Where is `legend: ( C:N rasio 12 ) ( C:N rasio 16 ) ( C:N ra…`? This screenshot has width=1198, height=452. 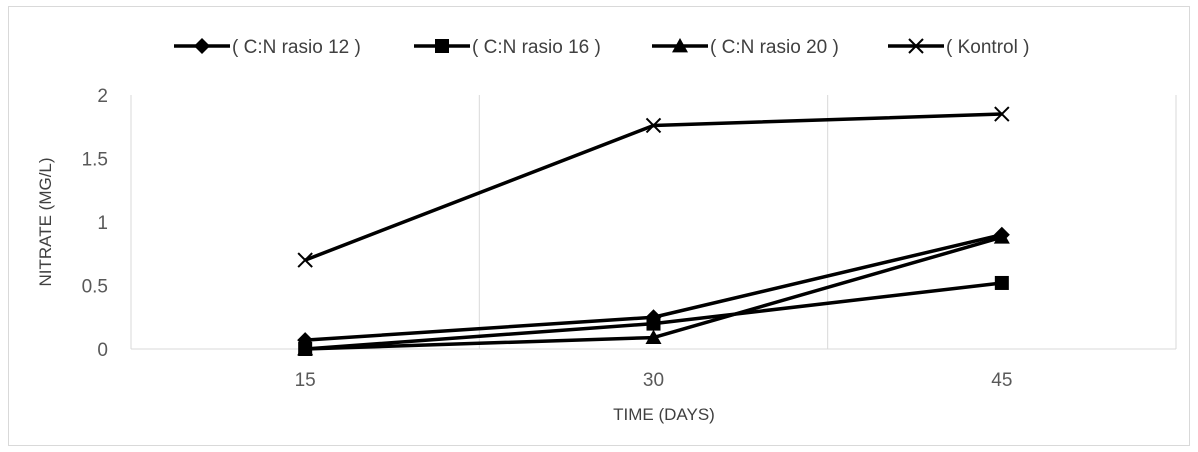
legend: ( C:N rasio 12 ) ( C:N rasio 16 ) ( C:N ra… is located at coordinates (601, 47).